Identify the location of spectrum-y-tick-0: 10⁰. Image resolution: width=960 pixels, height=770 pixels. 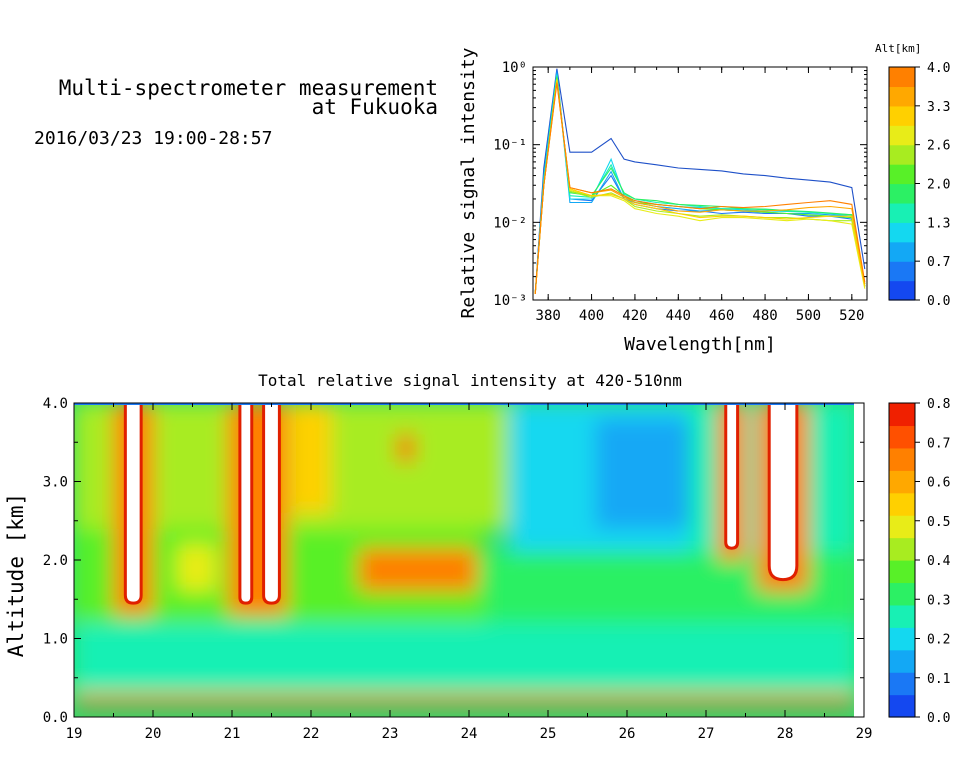
(514, 68).